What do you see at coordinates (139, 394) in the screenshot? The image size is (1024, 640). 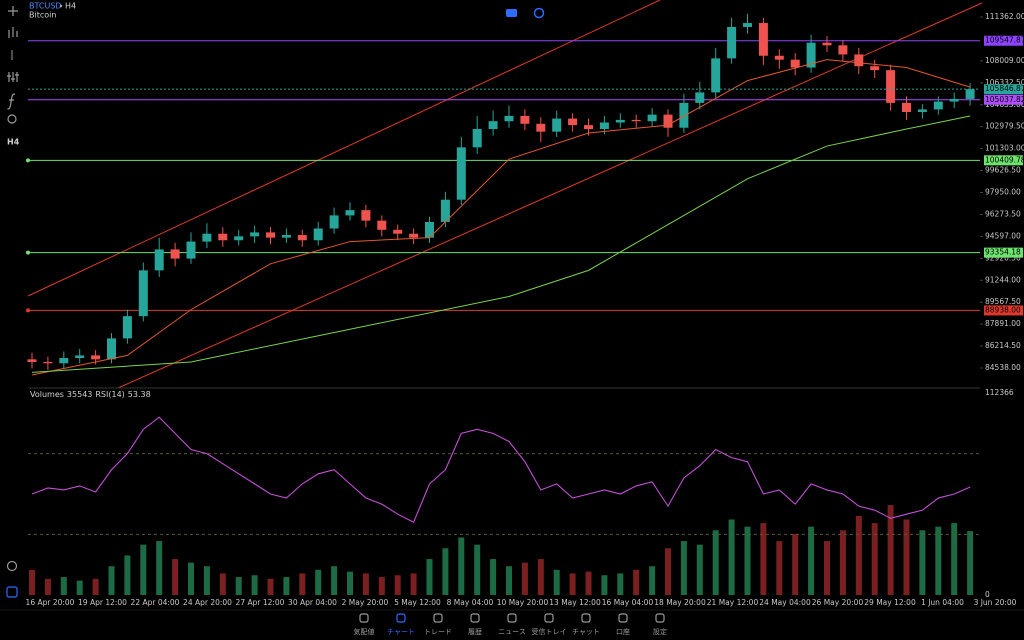 I see `legend-part: 53.38` at bounding box center [139, 394].